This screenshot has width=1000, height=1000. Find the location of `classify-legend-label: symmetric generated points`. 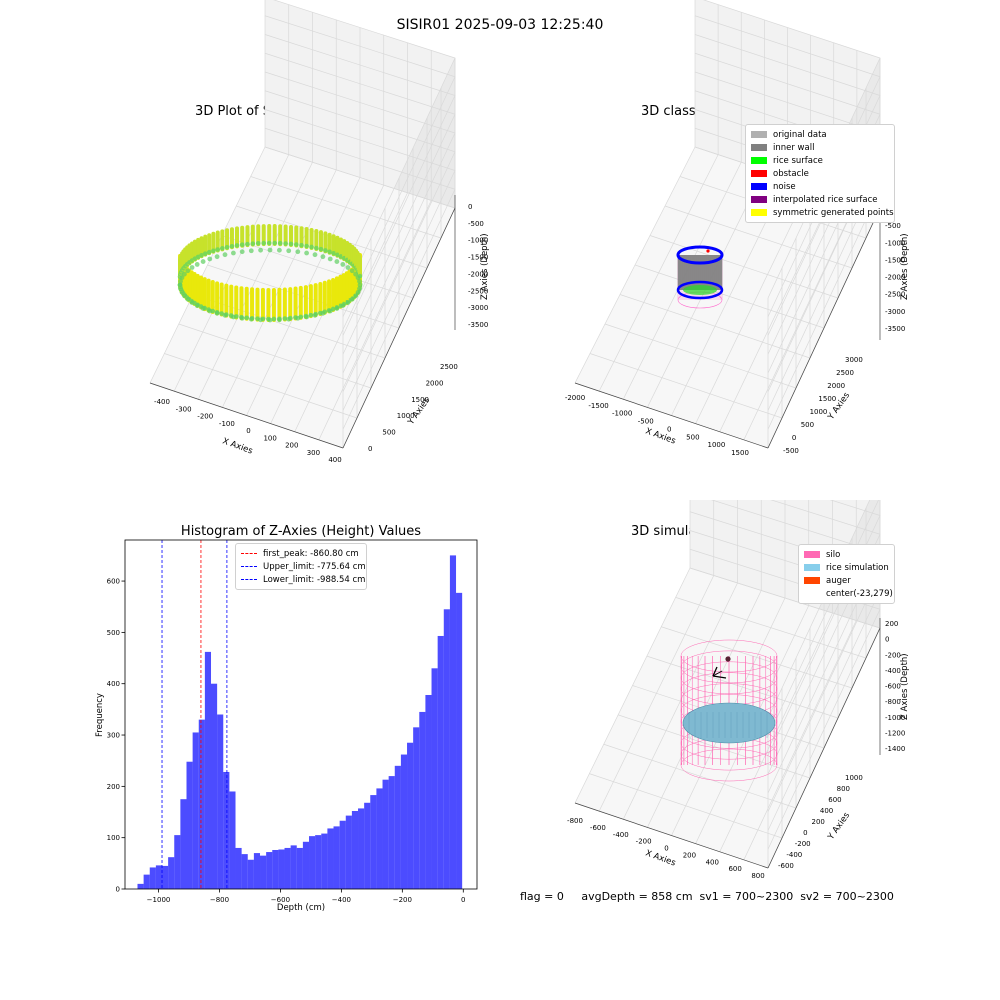

classify-legend-label: symmetric generated points is located at coordinates (833, 212).